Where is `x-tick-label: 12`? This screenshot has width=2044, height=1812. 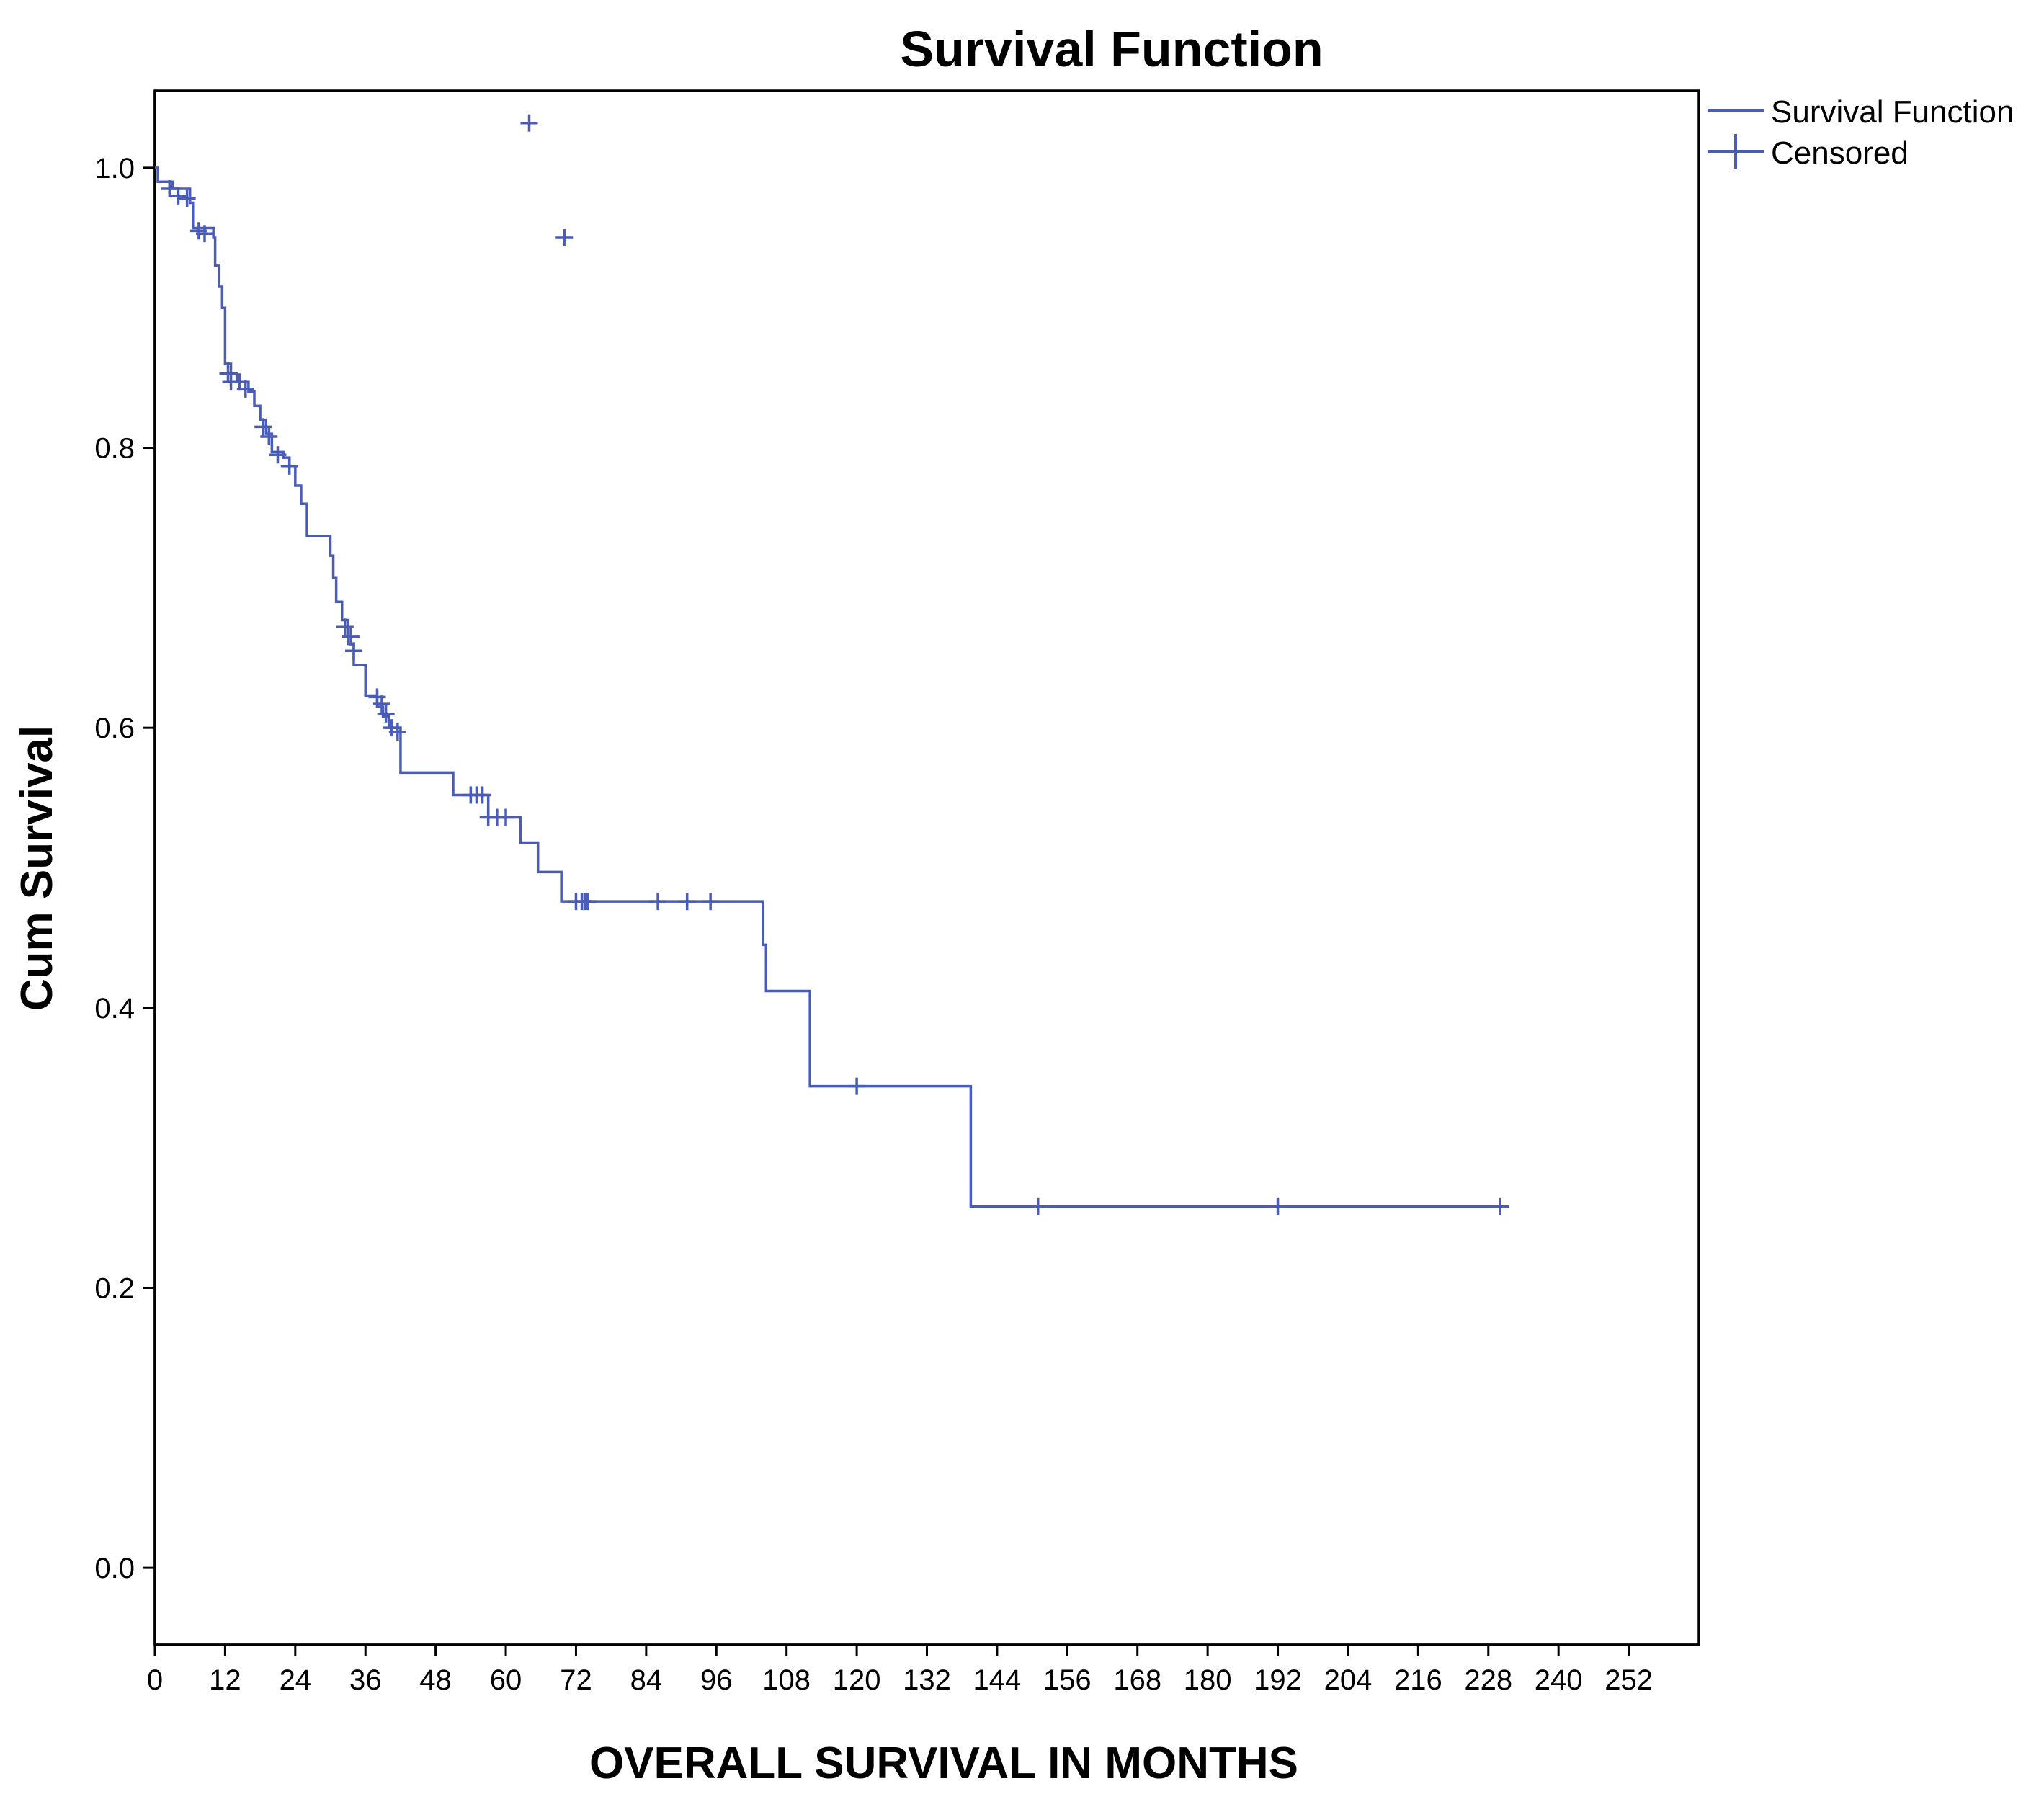 x-tick-label: 12 is located at coordinates (225, 1680).